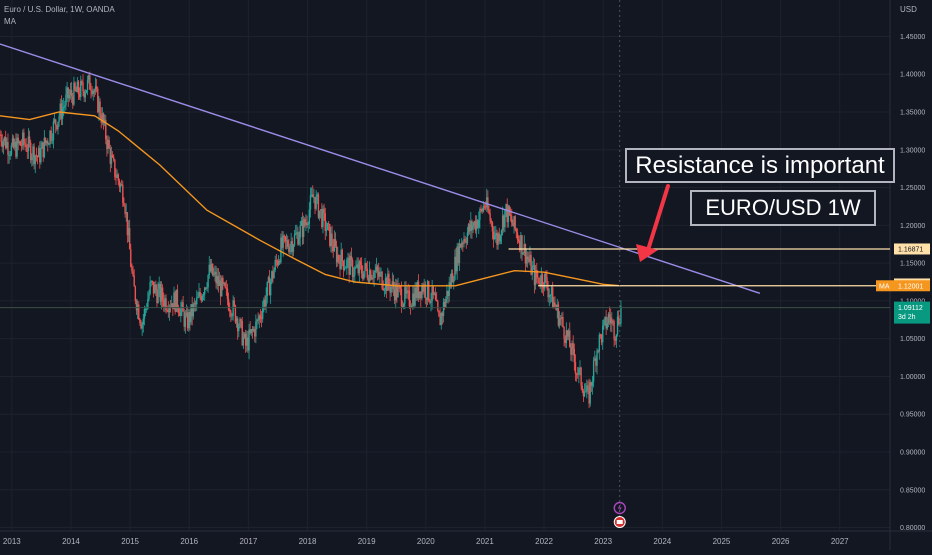 The height and width of the screenshot is (555, 932). Describe the element at coordinates (783, 208) in the screenshot. I see `symbol-annotation: EURO/USD 1W` at that location.